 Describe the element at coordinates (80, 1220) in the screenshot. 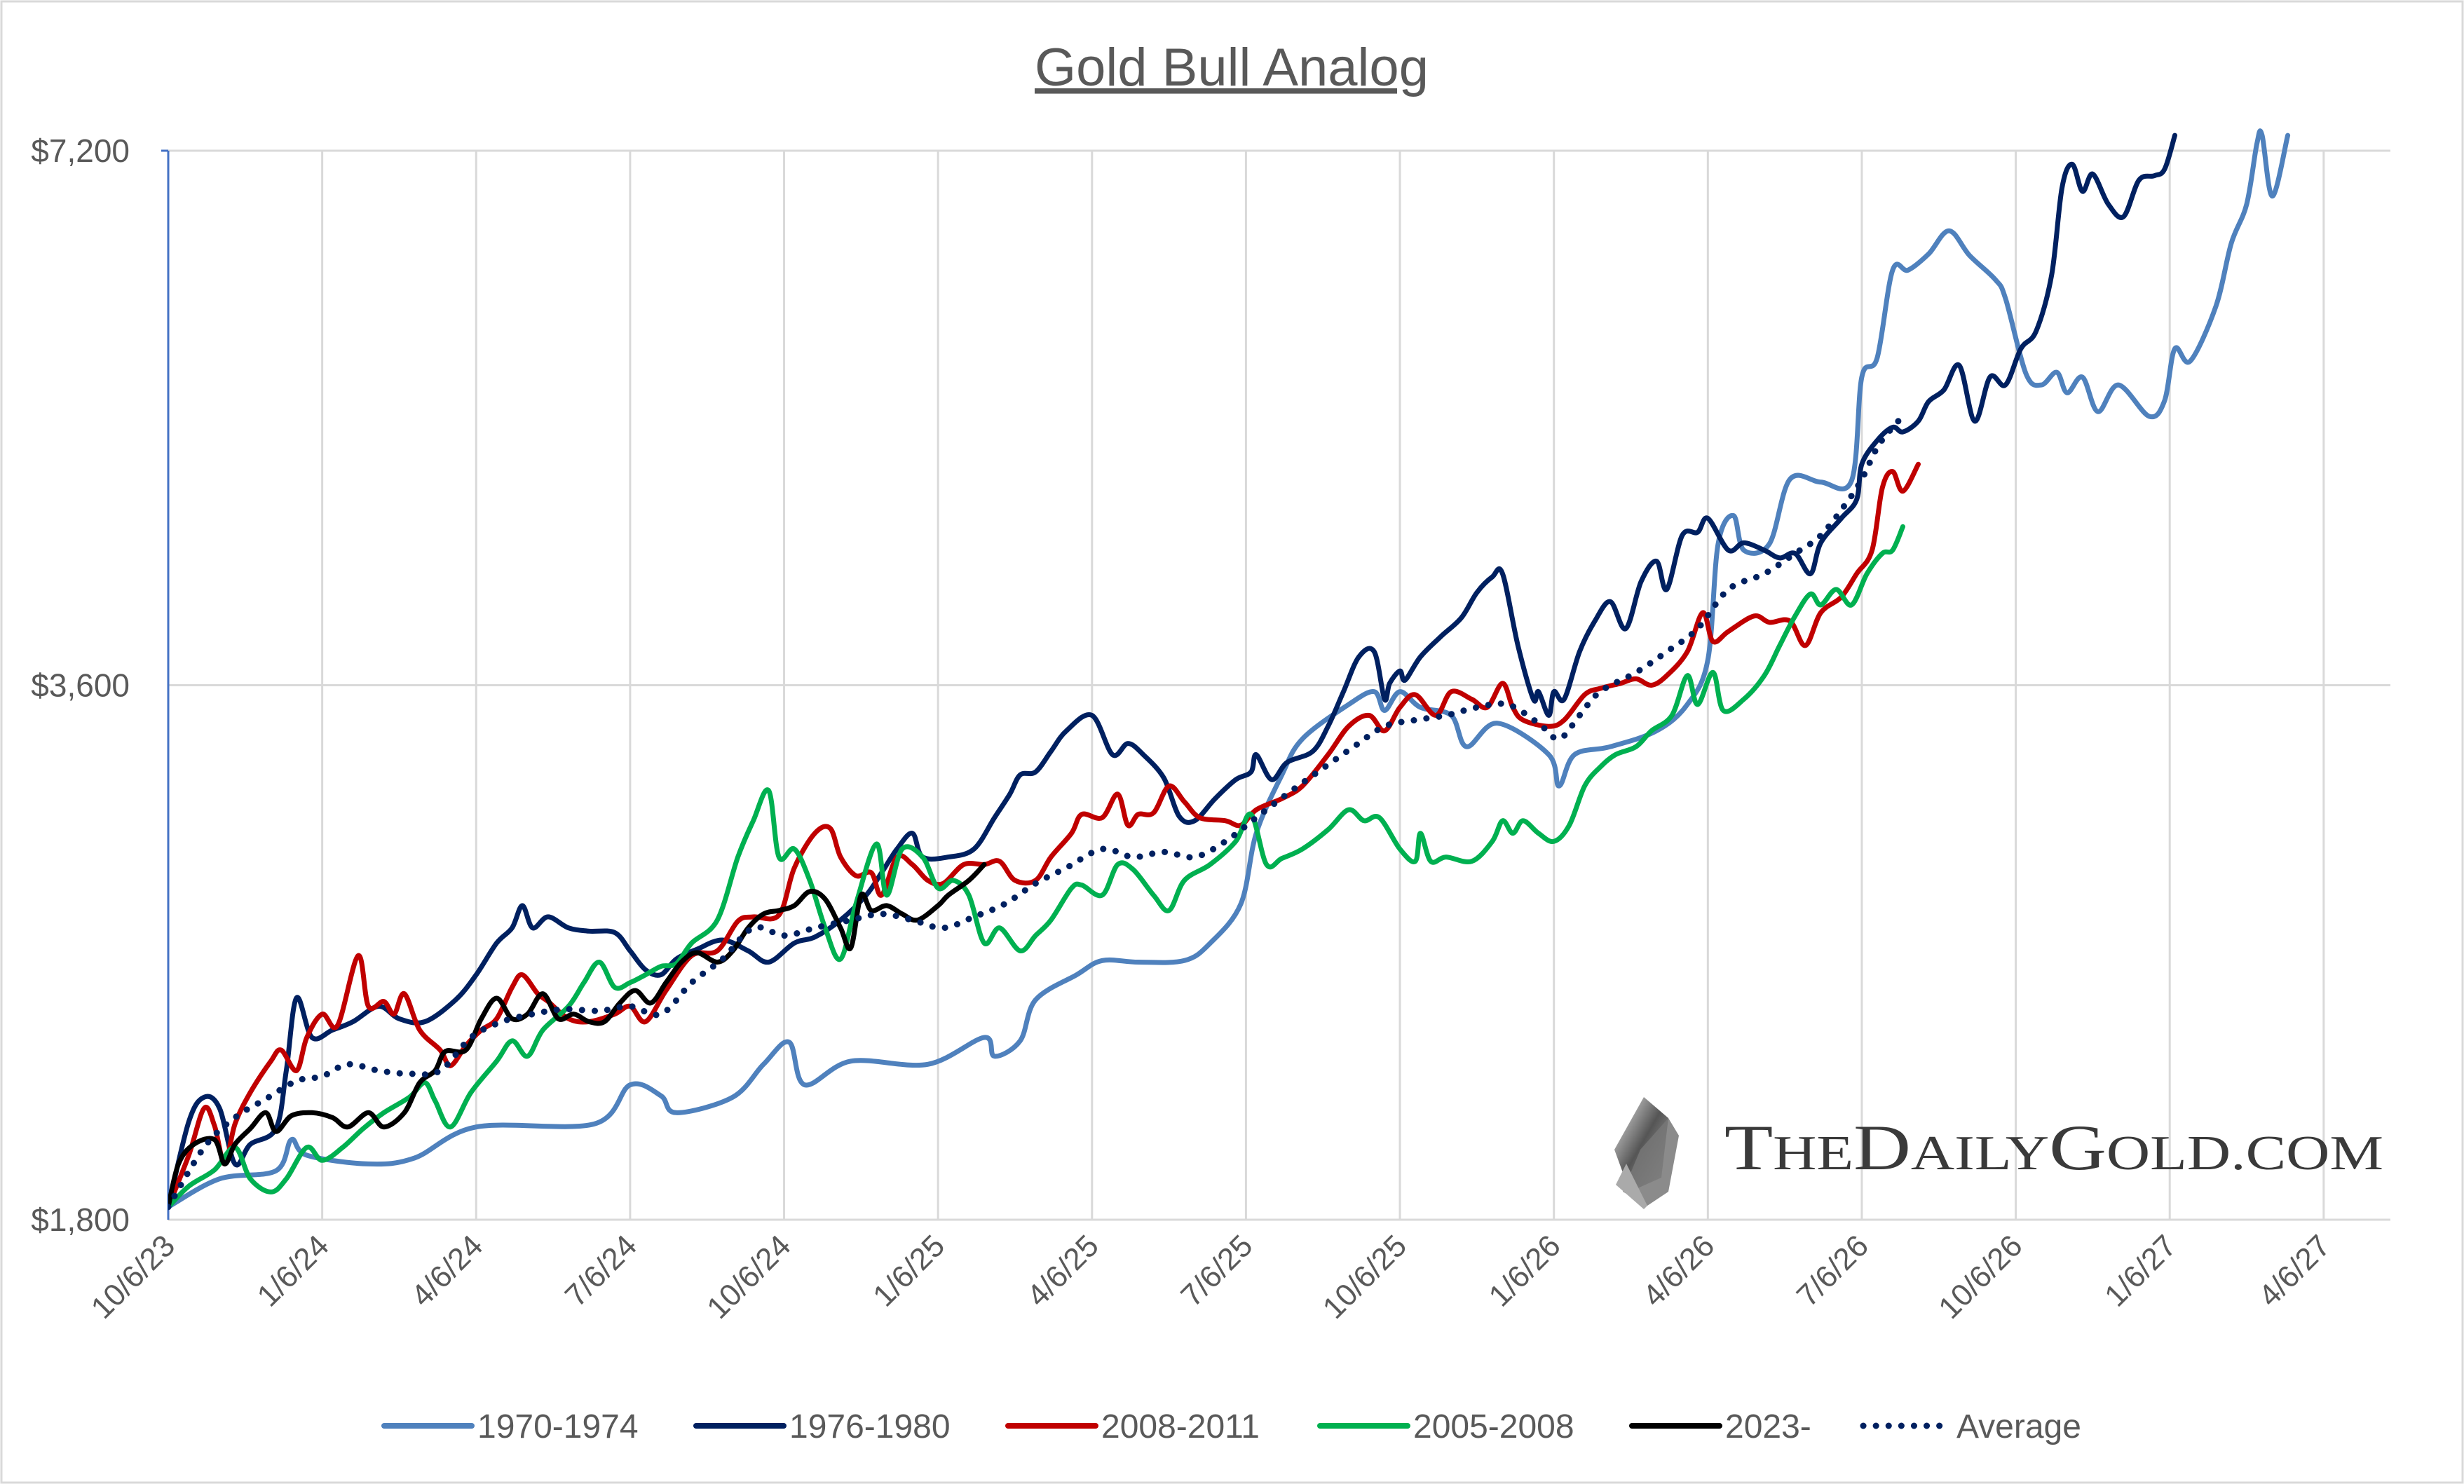

I see `y-tick-label: $1,800` at that location.